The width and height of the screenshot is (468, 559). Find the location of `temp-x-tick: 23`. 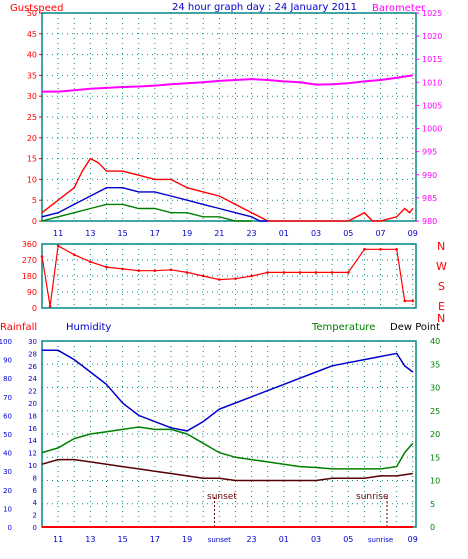

temp-x-tick: 23 is located at coordinates (251, 539).